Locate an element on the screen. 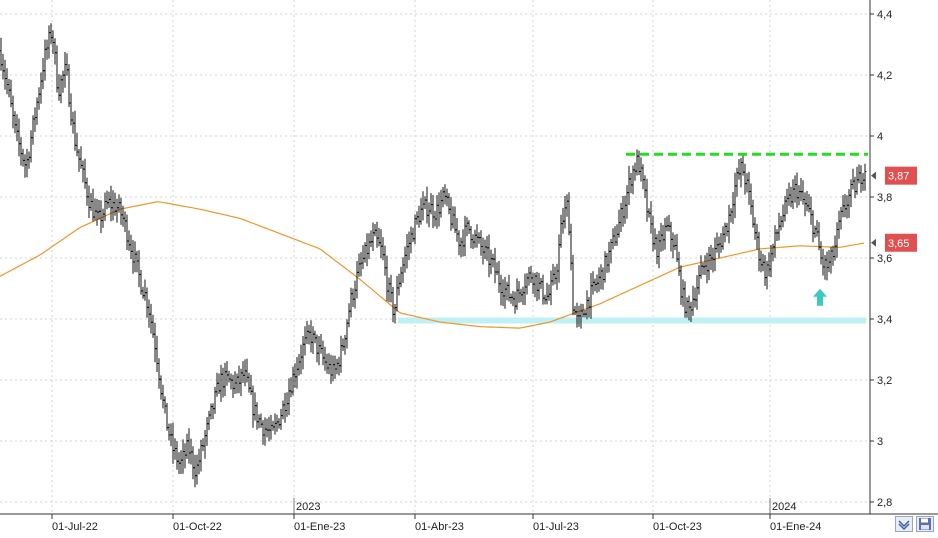  zoom-button is located at coordinates (904, 524).